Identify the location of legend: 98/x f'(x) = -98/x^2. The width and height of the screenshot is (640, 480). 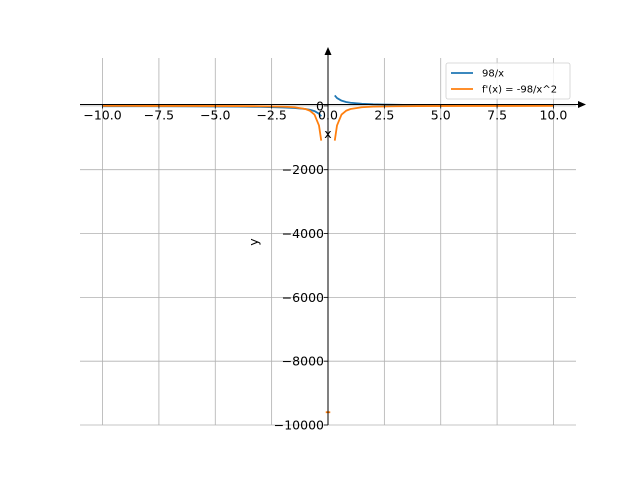
(508, 81).